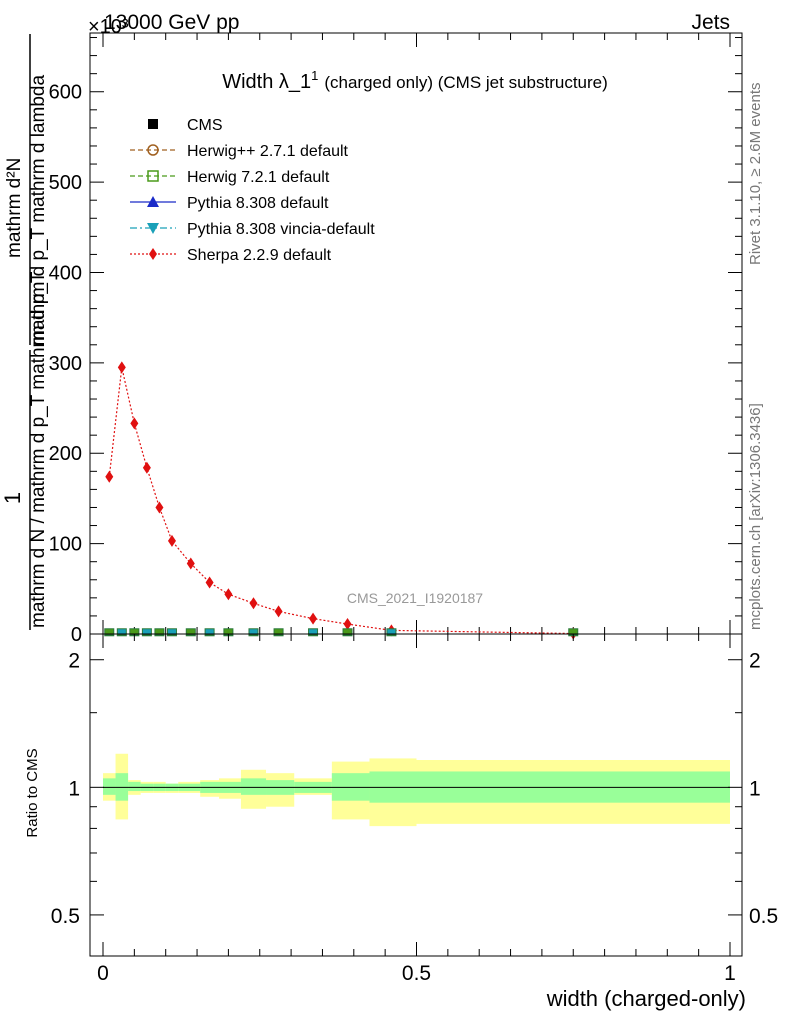  What do you see at coordinates (755, 661) in the screenshot?
I see `ratio-y-tick-label-right: 2` at bounding box center [755, 661].